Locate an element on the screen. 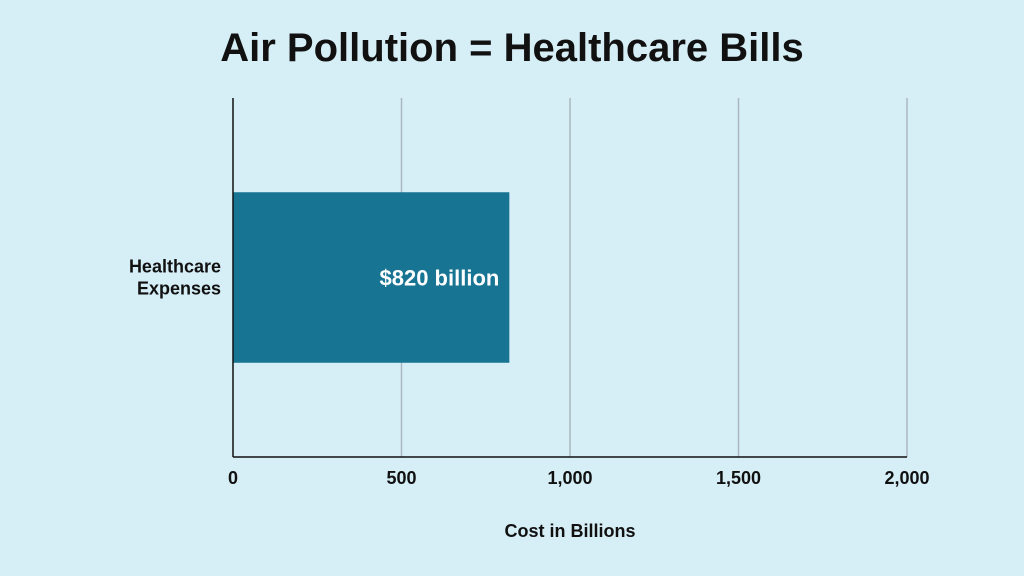 This screenshot has width=1024, height=576. category-labels: Healthcare Expenses is located at coordinates (175, 278).